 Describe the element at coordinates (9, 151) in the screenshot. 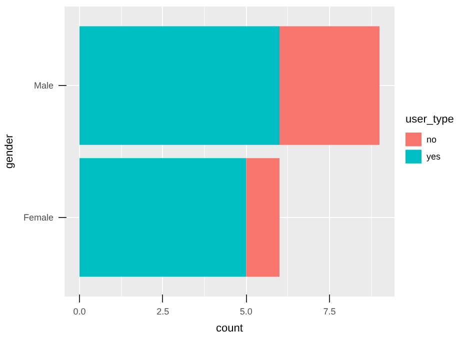

I see `y-axis-title: gender` at that location.